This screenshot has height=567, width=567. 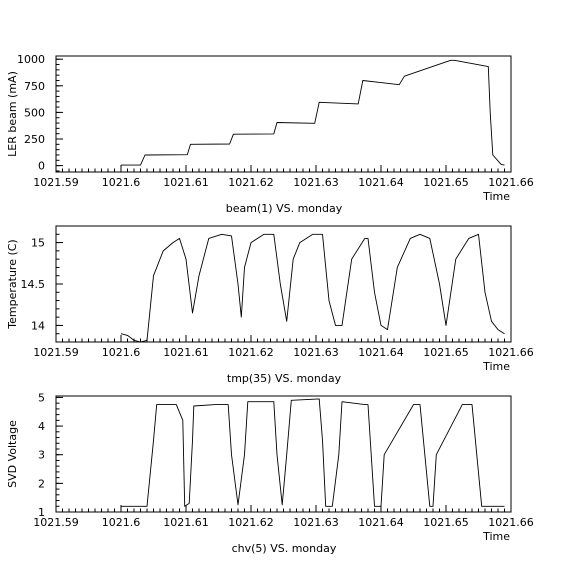 What do you see at coordinates (33, 284) in the screenshot?
I see `y-tick-label: 14.5` at bounding box center [33, 284].